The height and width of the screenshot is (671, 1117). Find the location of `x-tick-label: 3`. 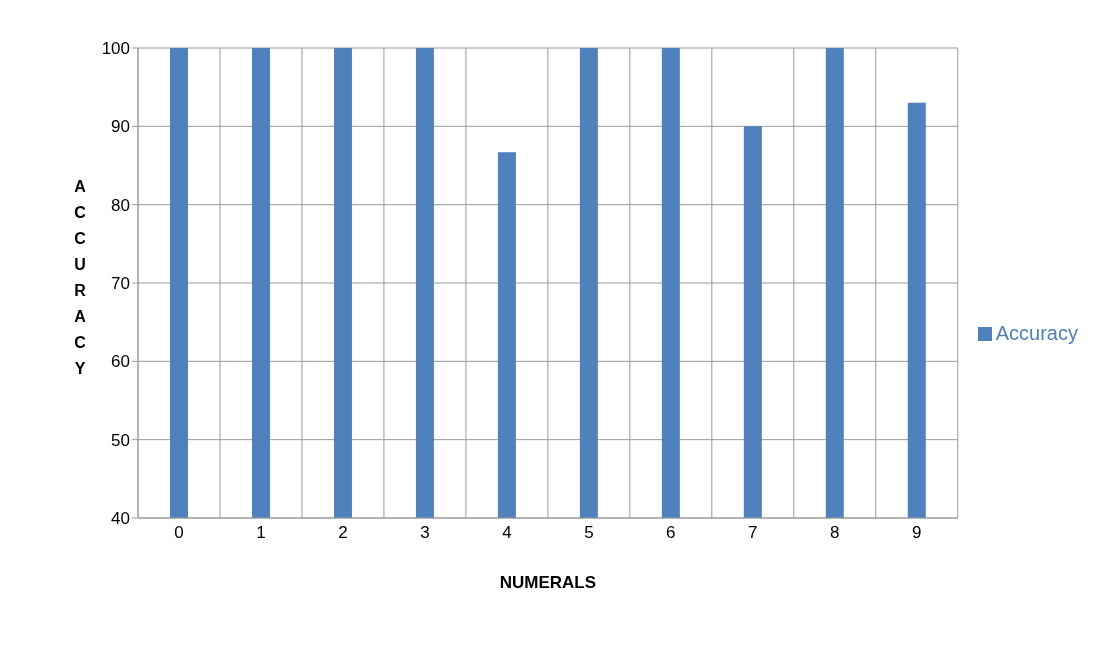

x-tick-label: 3 is located at coordinates (425, 533).